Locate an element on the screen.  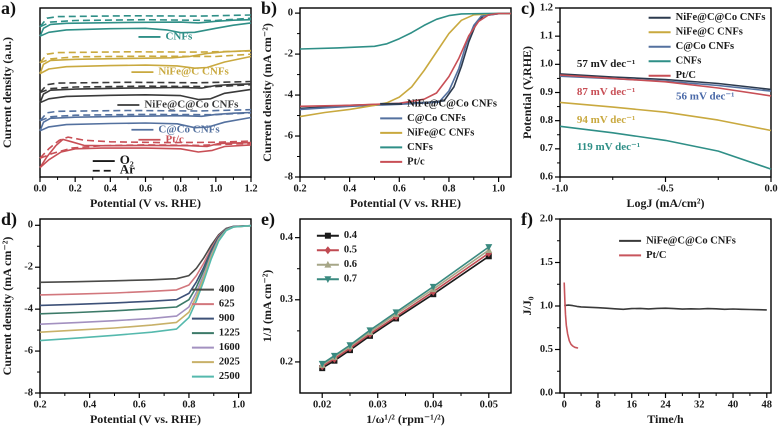
svg-text: -6 is located at coordinates (28, 350).